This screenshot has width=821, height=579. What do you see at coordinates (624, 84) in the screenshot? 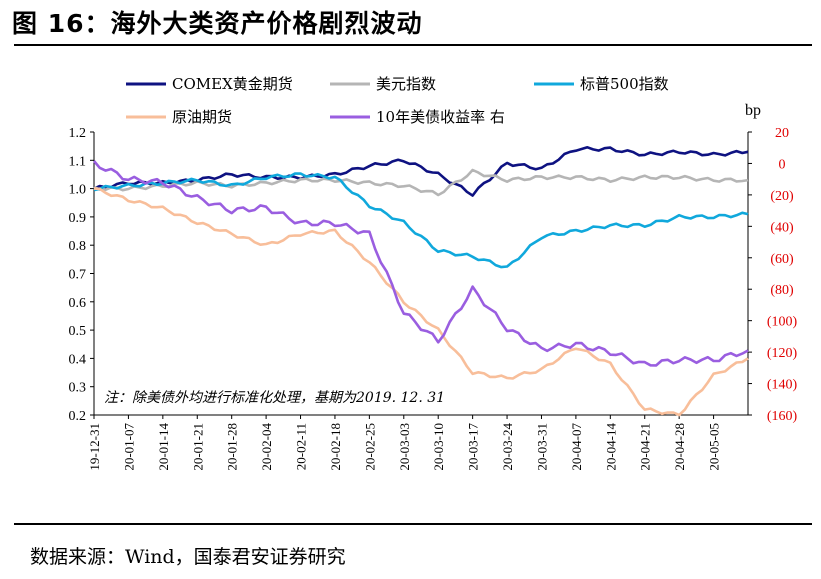
I see `legend-label: 标普500指数` at bounding box center [624, 84].